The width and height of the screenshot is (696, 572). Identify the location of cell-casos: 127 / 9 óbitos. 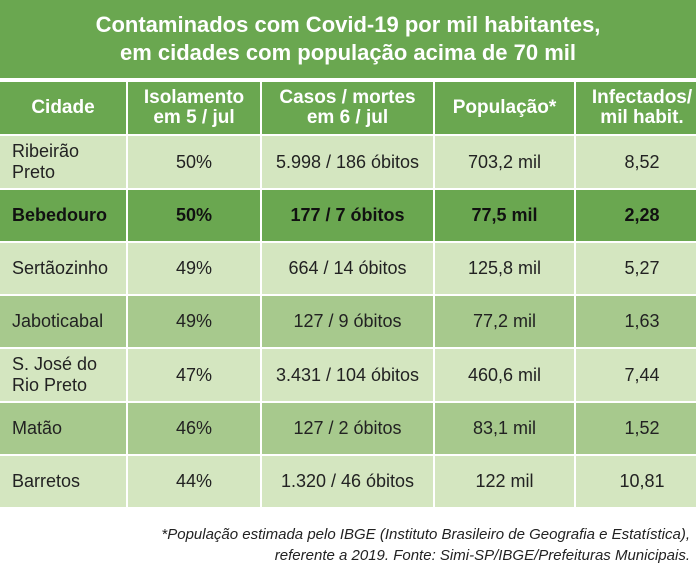
(347, 321).